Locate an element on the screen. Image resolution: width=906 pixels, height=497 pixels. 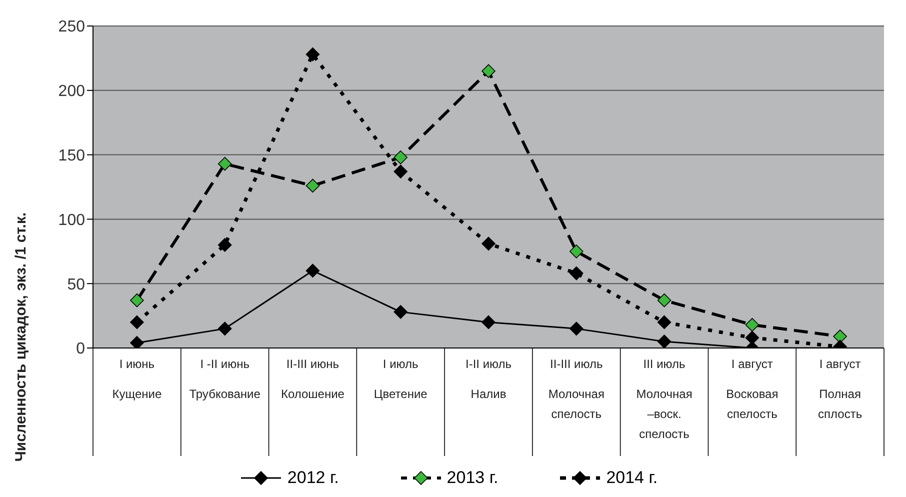
y-tick-label: 100 is located at coordinates (72, 220).